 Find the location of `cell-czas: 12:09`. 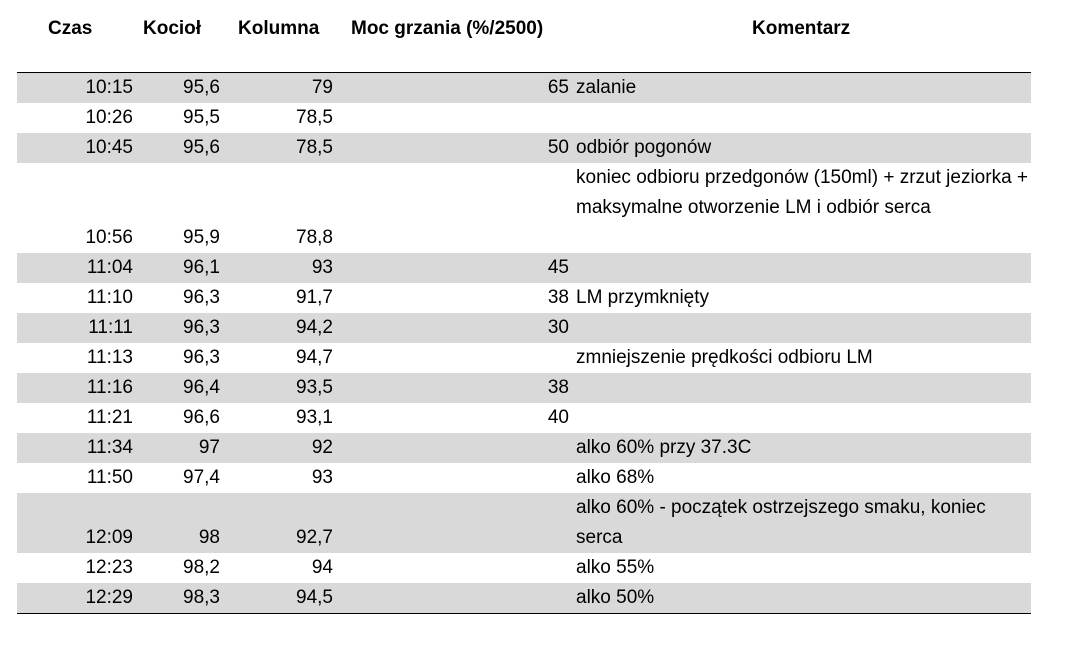

cell-czas: 12:09 is located at coordinates (109, 537).